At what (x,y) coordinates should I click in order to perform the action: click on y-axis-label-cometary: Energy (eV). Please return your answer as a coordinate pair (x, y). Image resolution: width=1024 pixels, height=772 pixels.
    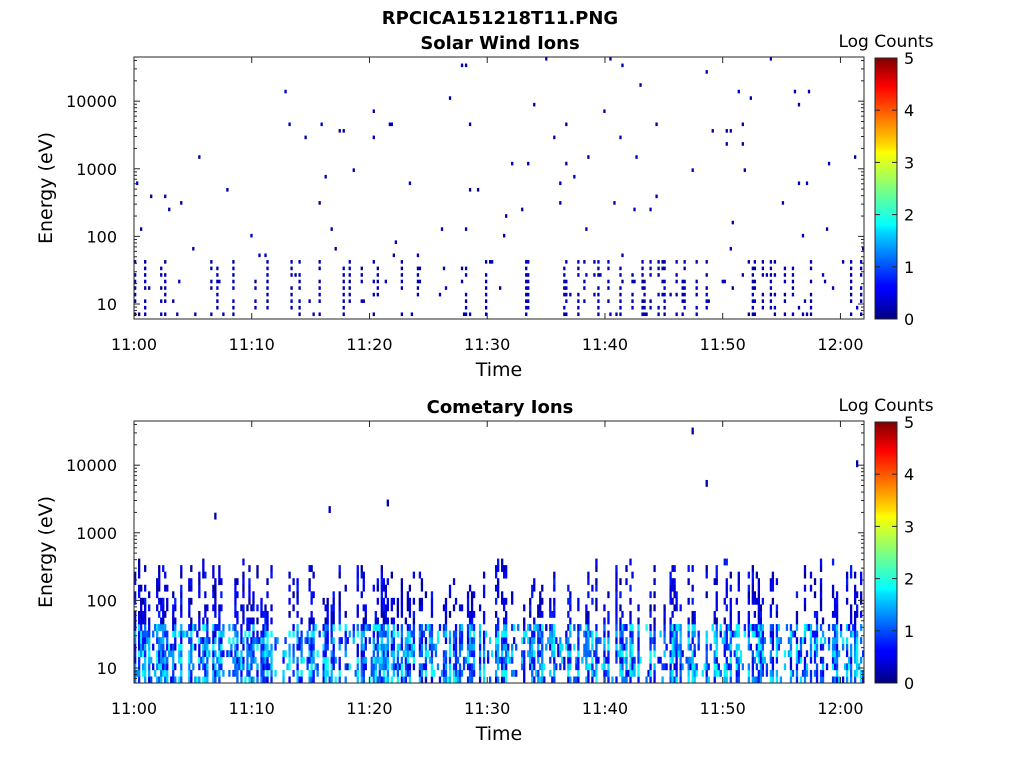
    Looking at the image, I should click on (46, 552).